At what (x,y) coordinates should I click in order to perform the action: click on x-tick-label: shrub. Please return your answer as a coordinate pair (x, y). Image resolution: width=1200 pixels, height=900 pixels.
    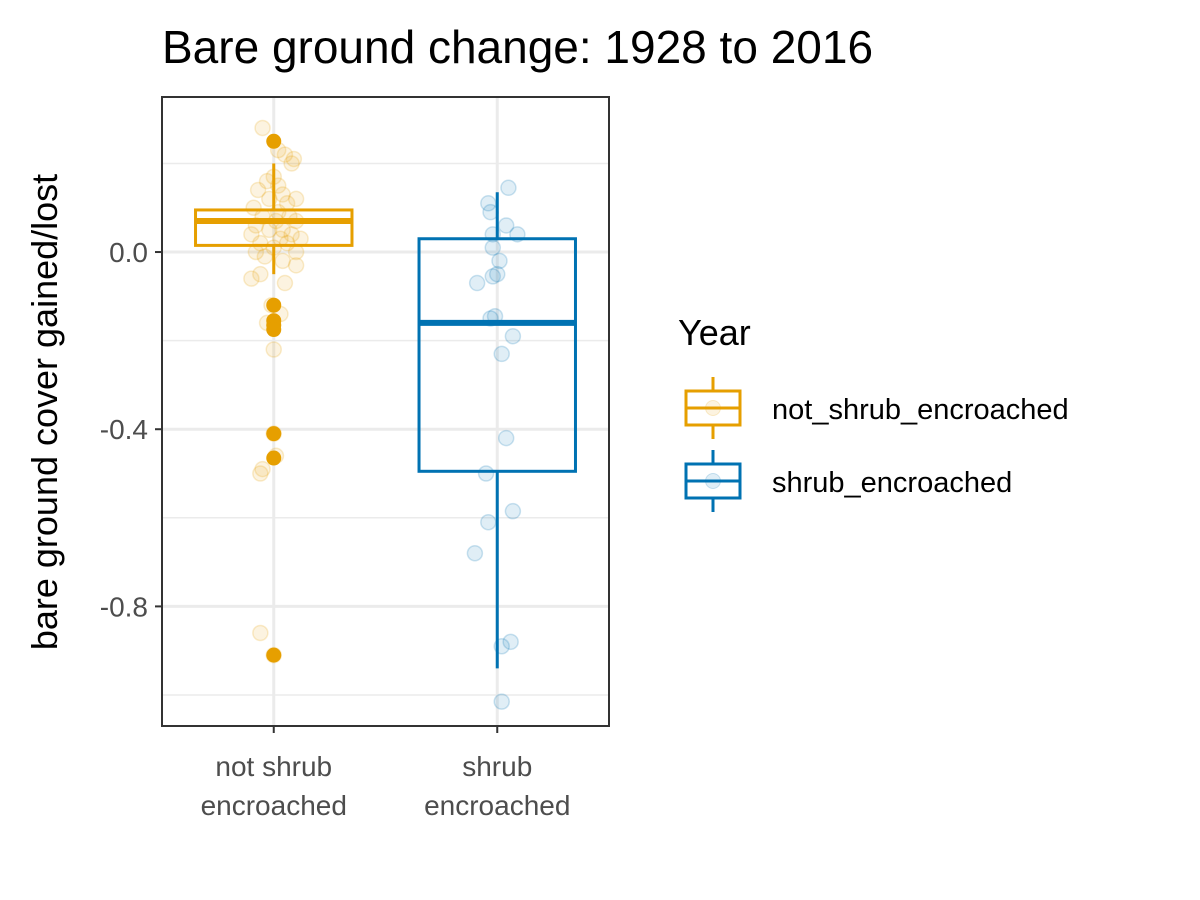
    Looking at the image, I should click on (497, 766).